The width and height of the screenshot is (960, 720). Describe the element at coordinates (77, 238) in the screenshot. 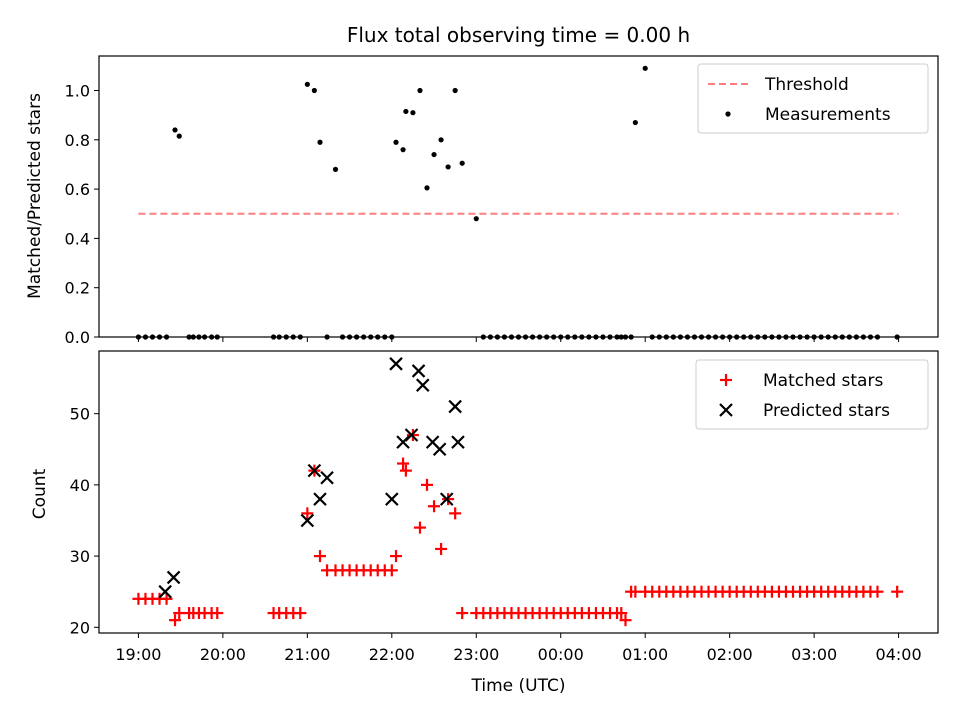

I see `top-y-tick-label: 0.4` at that location.